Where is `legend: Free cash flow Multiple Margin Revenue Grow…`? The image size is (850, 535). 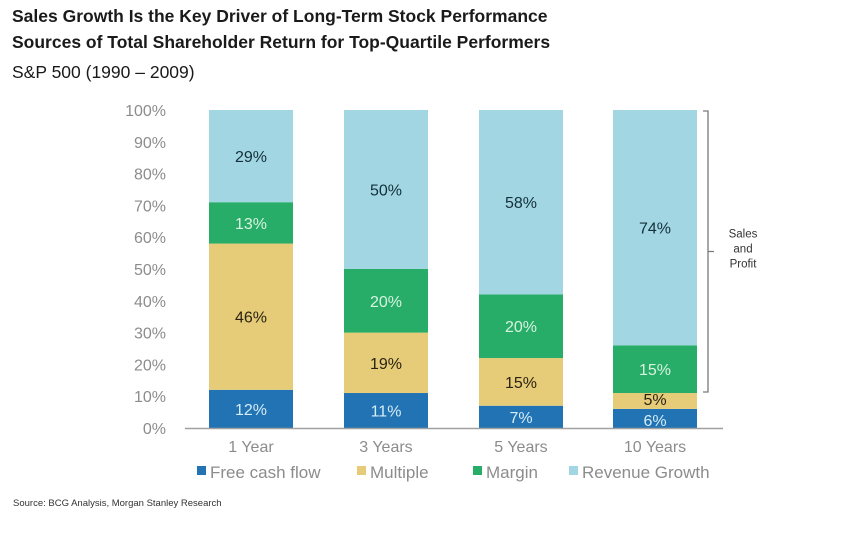
legend: Free cash flow Multiple Margin Revenue Grow… is located at coordinates (453, 472).